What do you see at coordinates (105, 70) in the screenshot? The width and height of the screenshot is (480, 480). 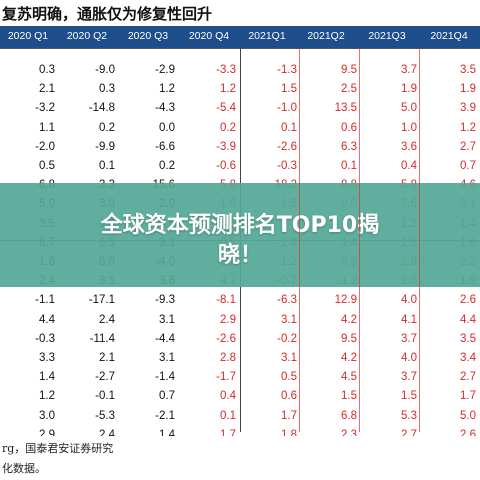 I see `table-cell: -9.0` at bounding box center [105, 70].